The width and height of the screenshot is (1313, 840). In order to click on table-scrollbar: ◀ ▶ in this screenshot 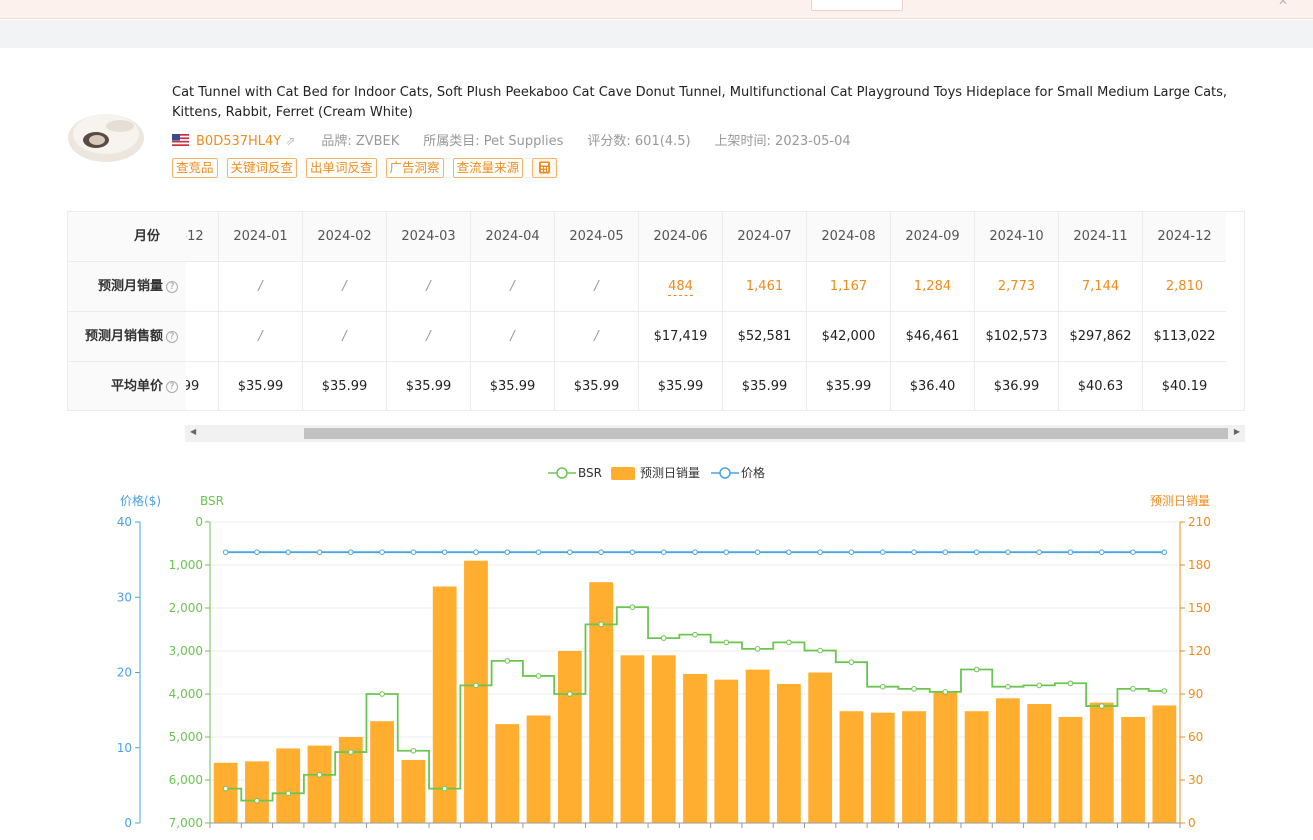, I will do `click(715, 433)`.